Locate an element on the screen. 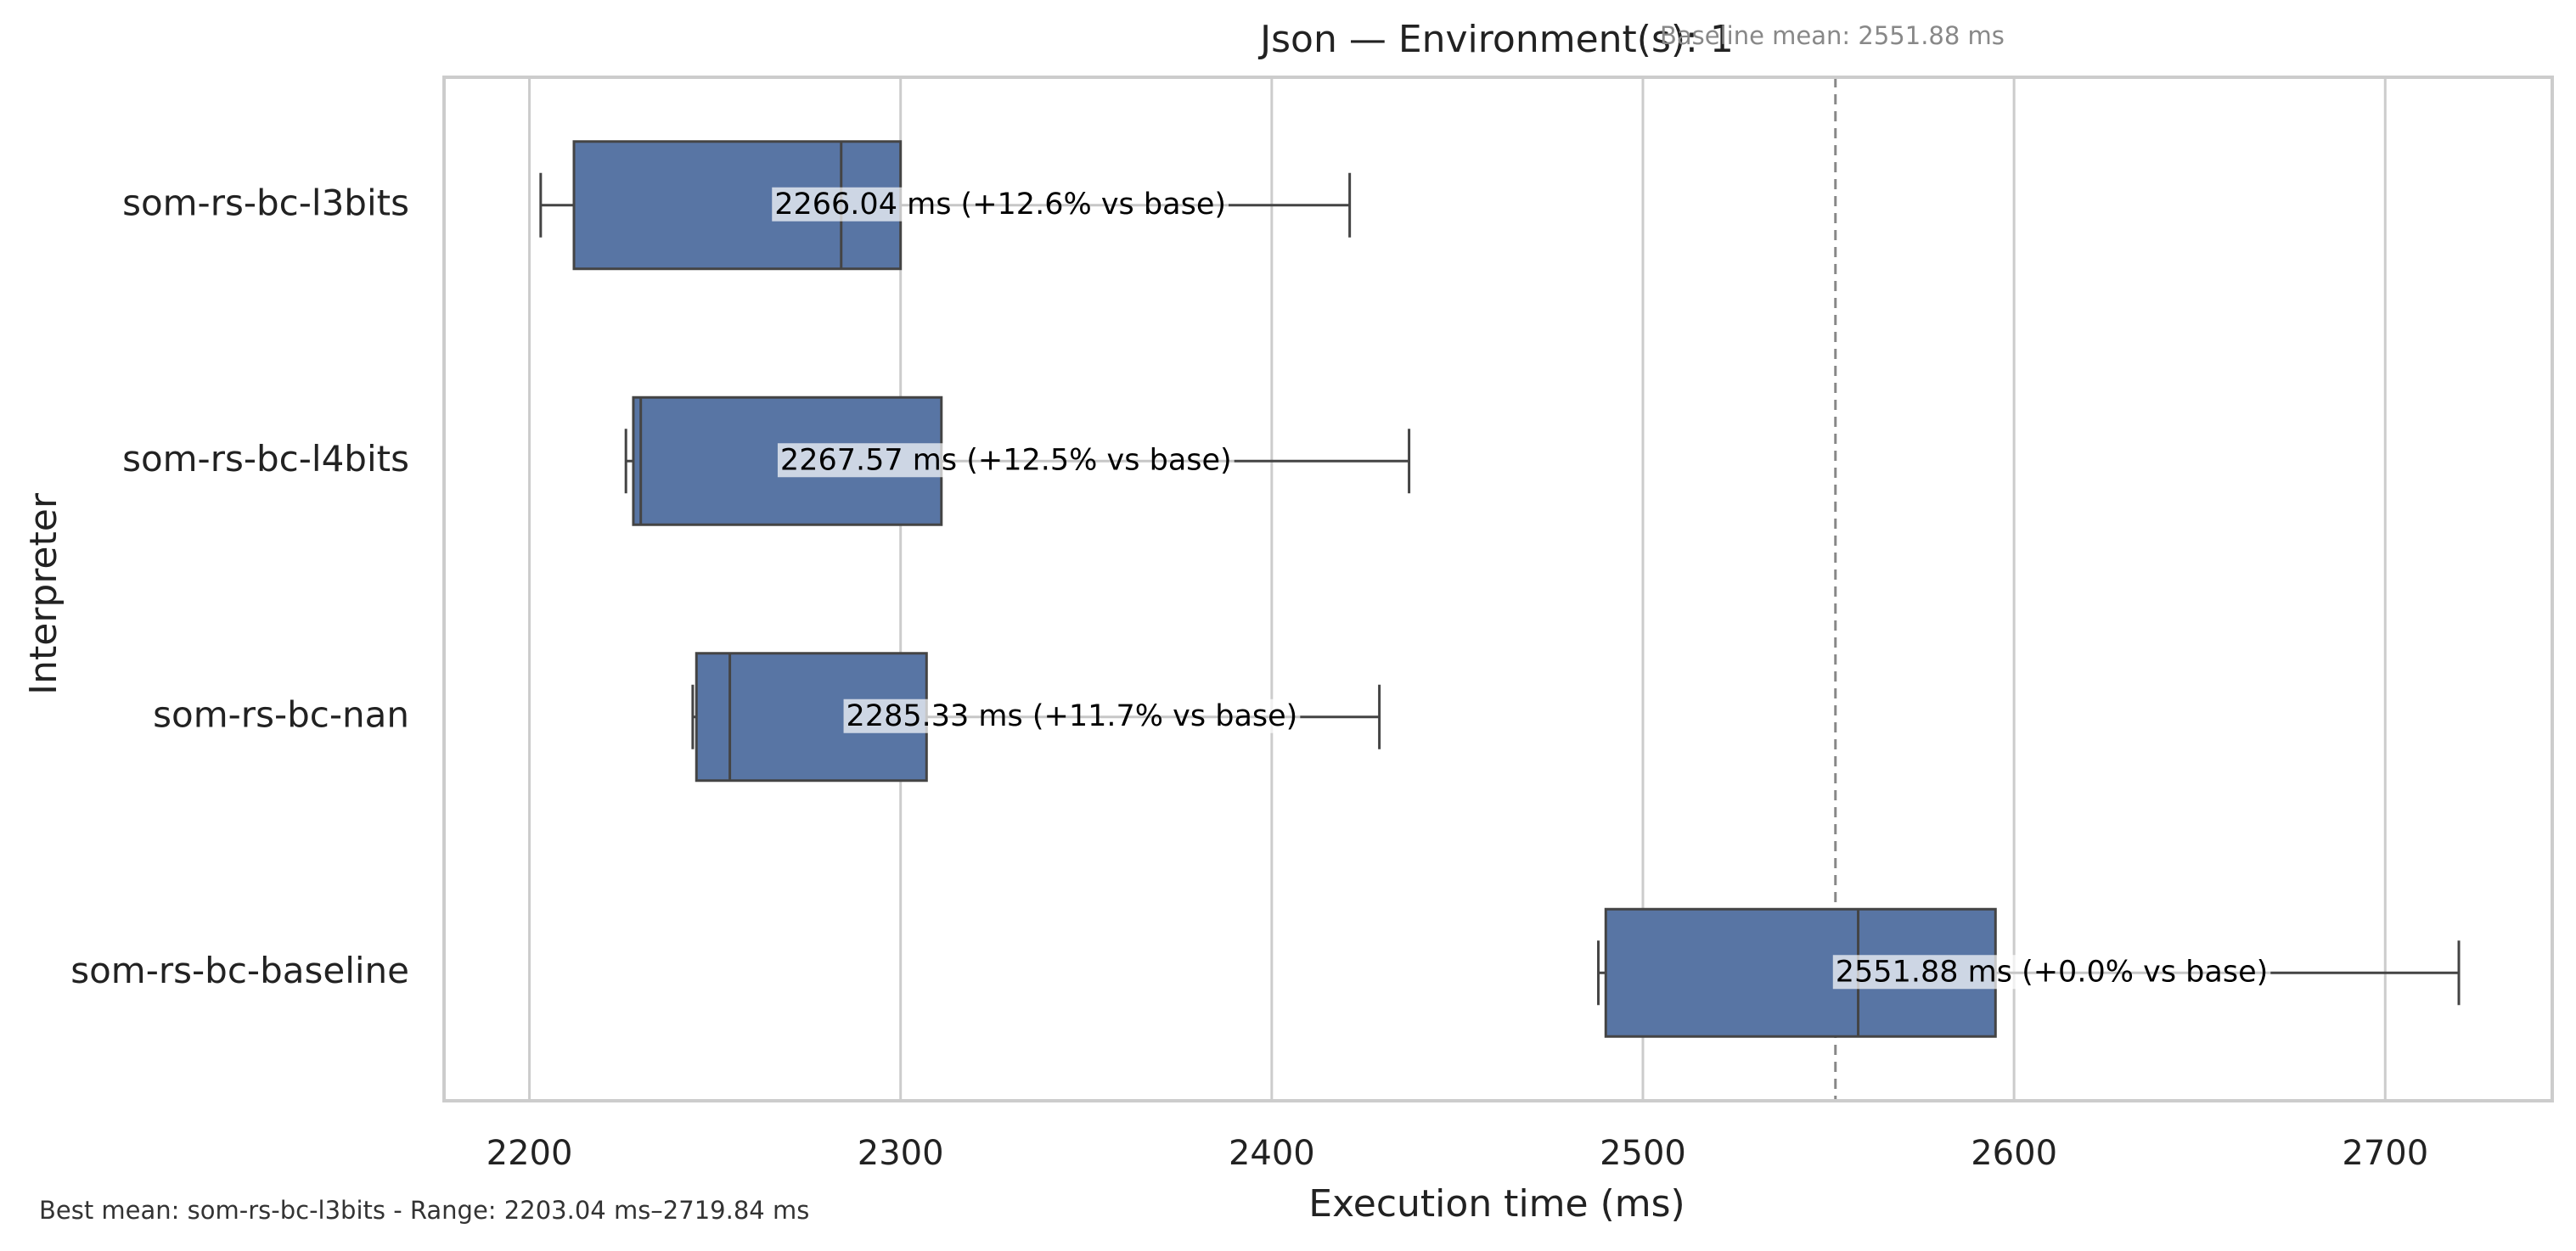  x-tick-label: 2700 is located at coordinates (2385, 1153).